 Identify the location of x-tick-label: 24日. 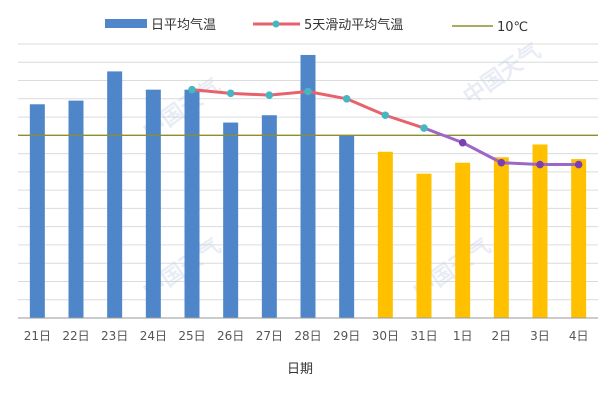
(153, 336).